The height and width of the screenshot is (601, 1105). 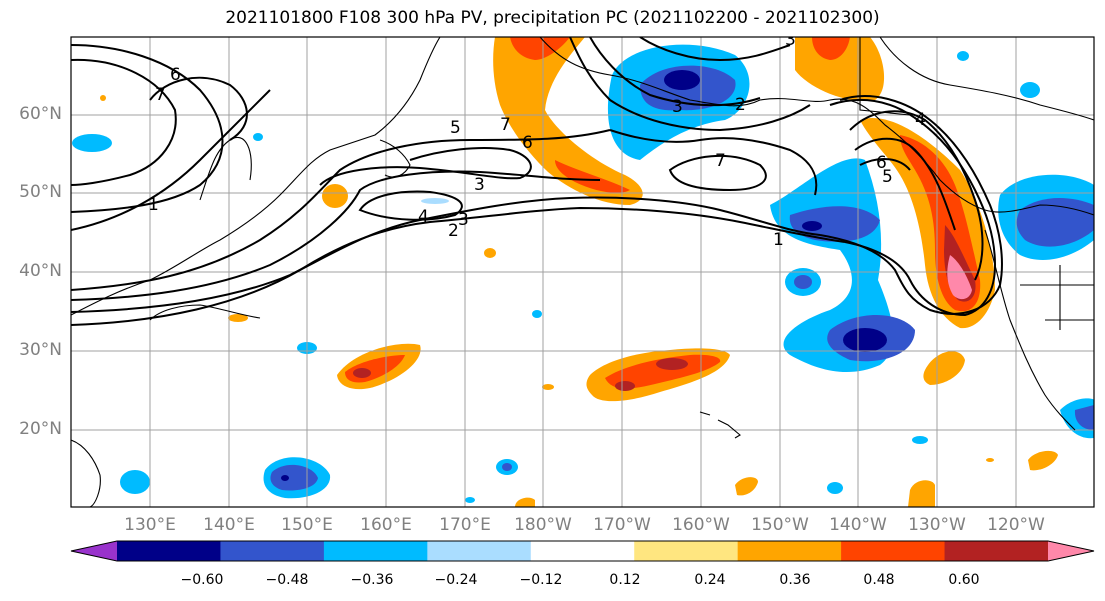 I want to click on colorbar-tick: −0.48, so click(x=287, y=580).